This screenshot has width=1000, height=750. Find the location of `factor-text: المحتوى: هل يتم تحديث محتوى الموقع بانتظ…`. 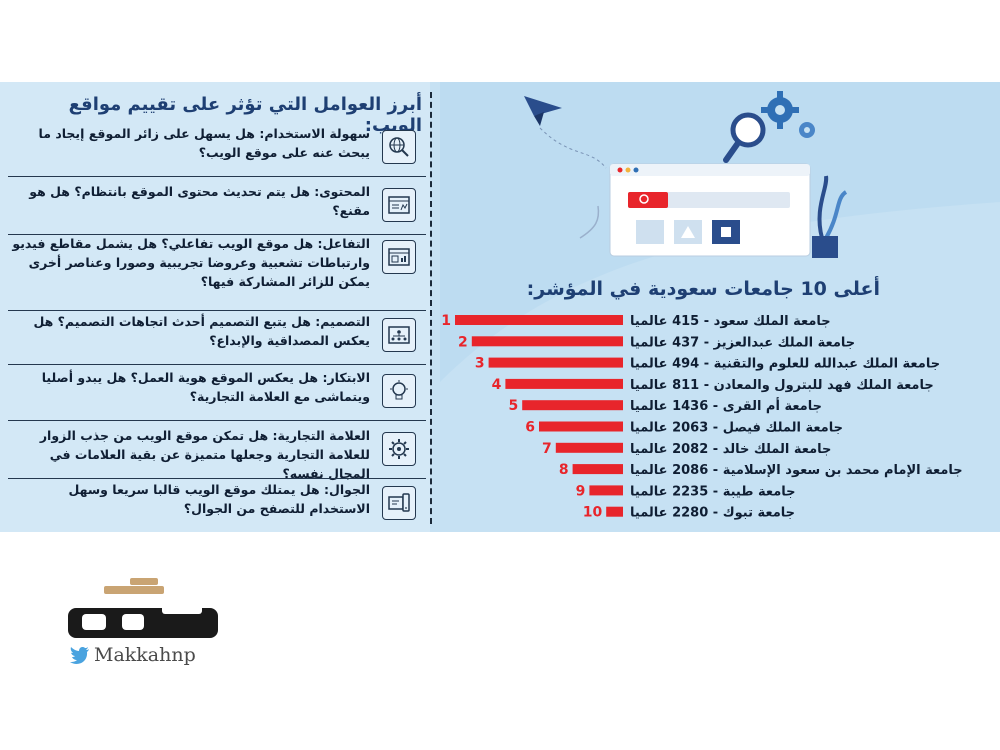

factor-text: المحتوى: هل يتم تحديث محتوى الموقع بانتظ… is located at coordinates (199, 201).